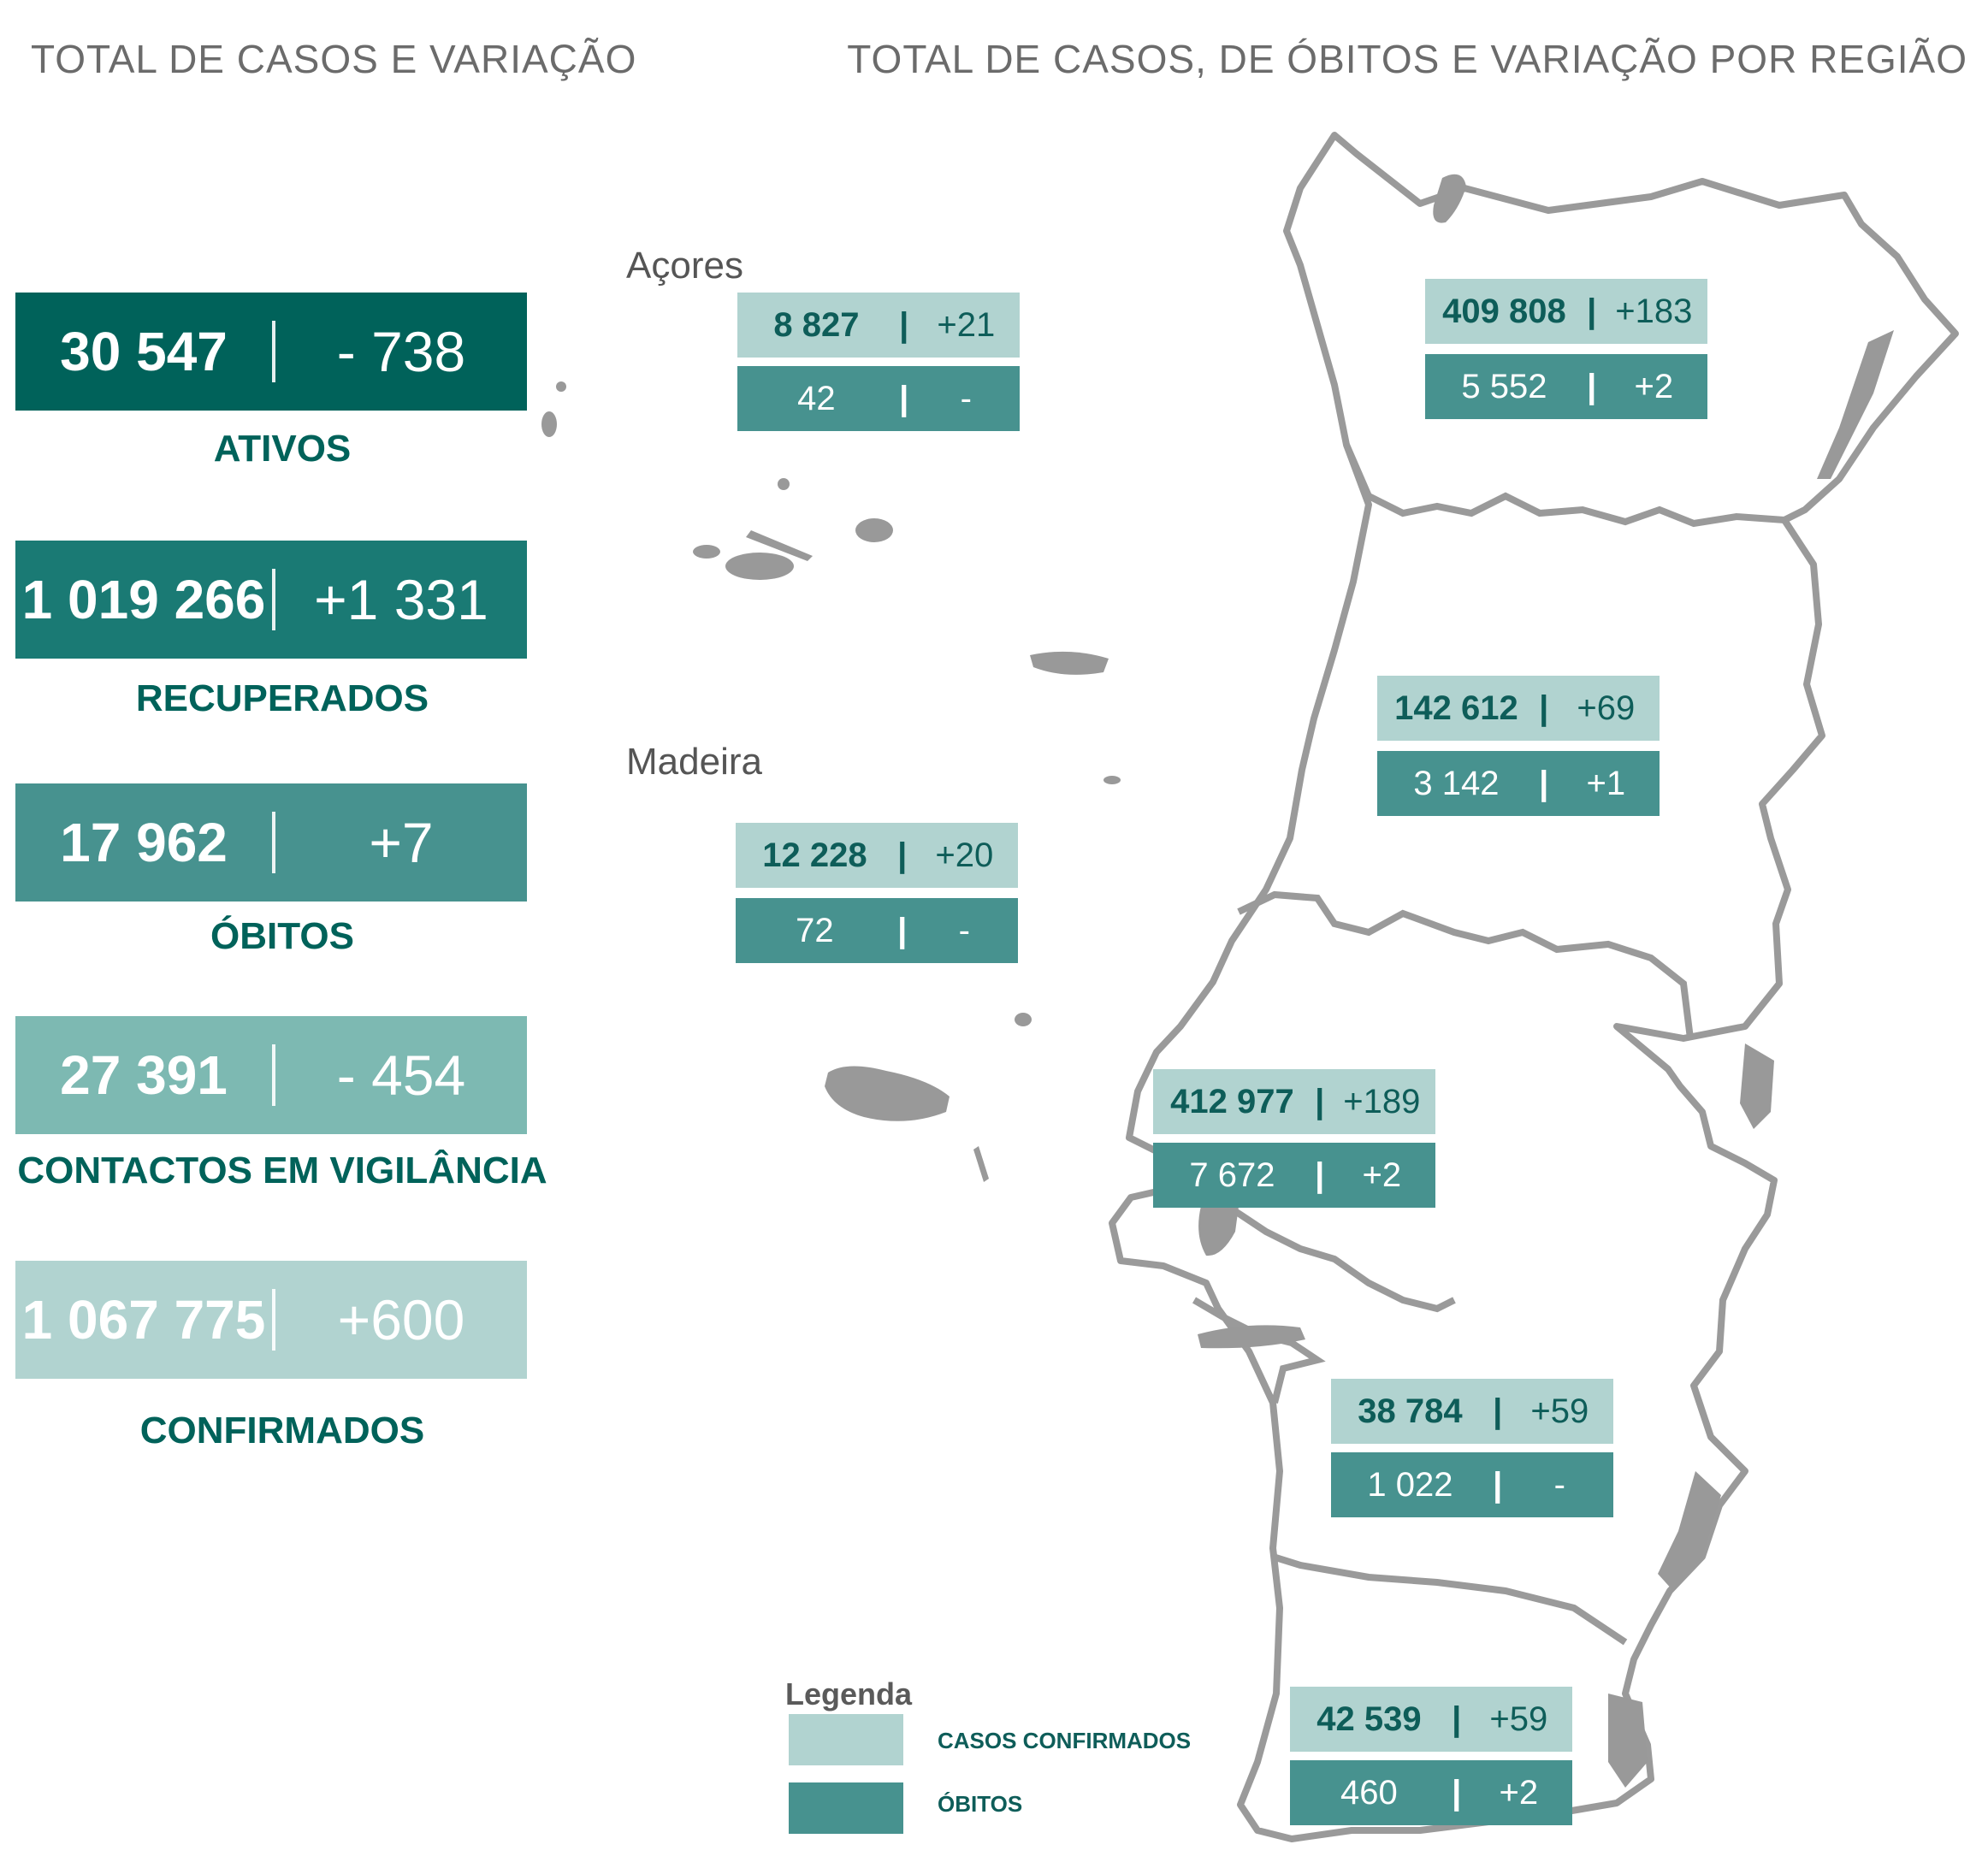 Image resolution: width=1988 pixels, height=1874 pixels. Describe the element at coordinates (271, 1075) in the screenshot. I see `stat-box-contactos: 27 391 - 454` at that location.